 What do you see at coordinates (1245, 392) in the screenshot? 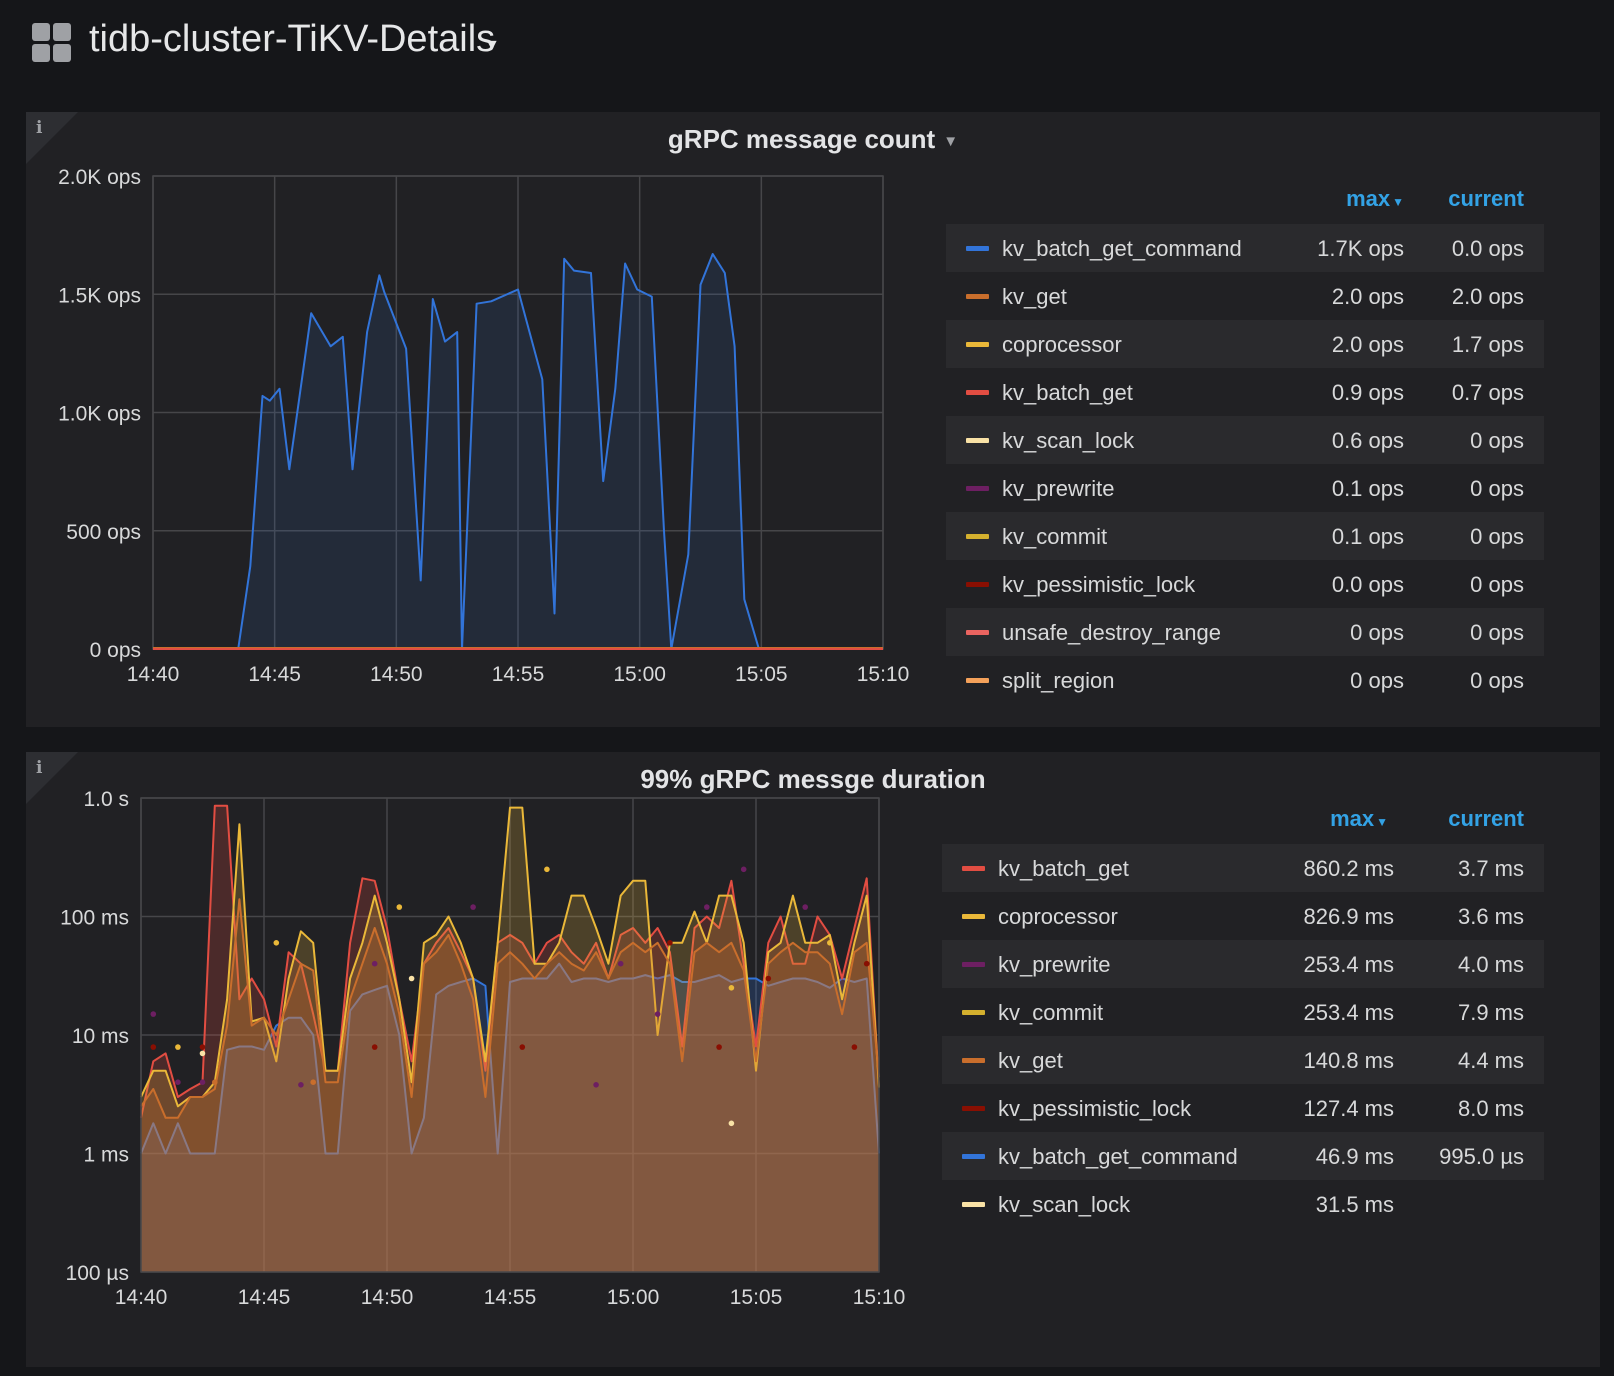
I see `legend-row: kv_batch_get 0.9 ops 0.7 ops` at bounding box center [1245, 392].